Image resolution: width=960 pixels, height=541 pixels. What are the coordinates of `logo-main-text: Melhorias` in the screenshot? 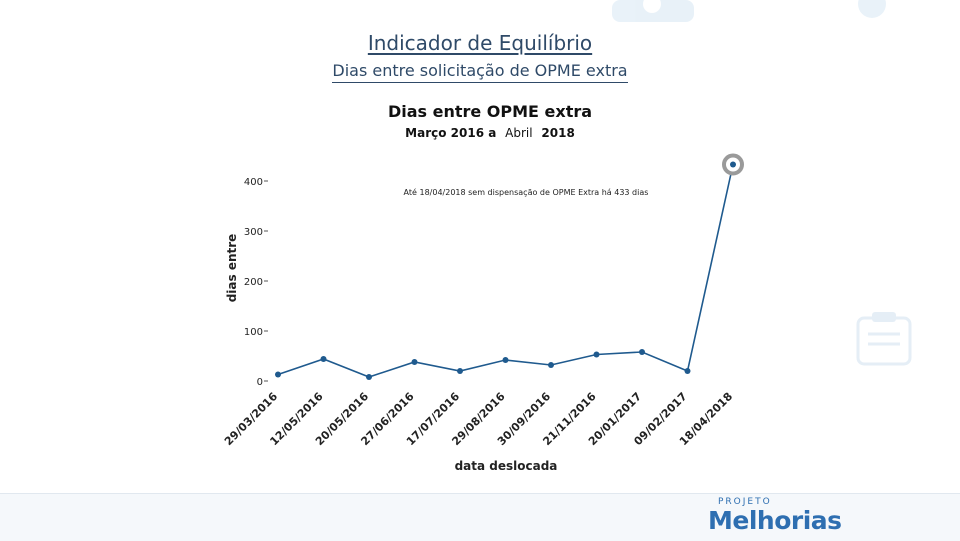 It's located at (775, 520).